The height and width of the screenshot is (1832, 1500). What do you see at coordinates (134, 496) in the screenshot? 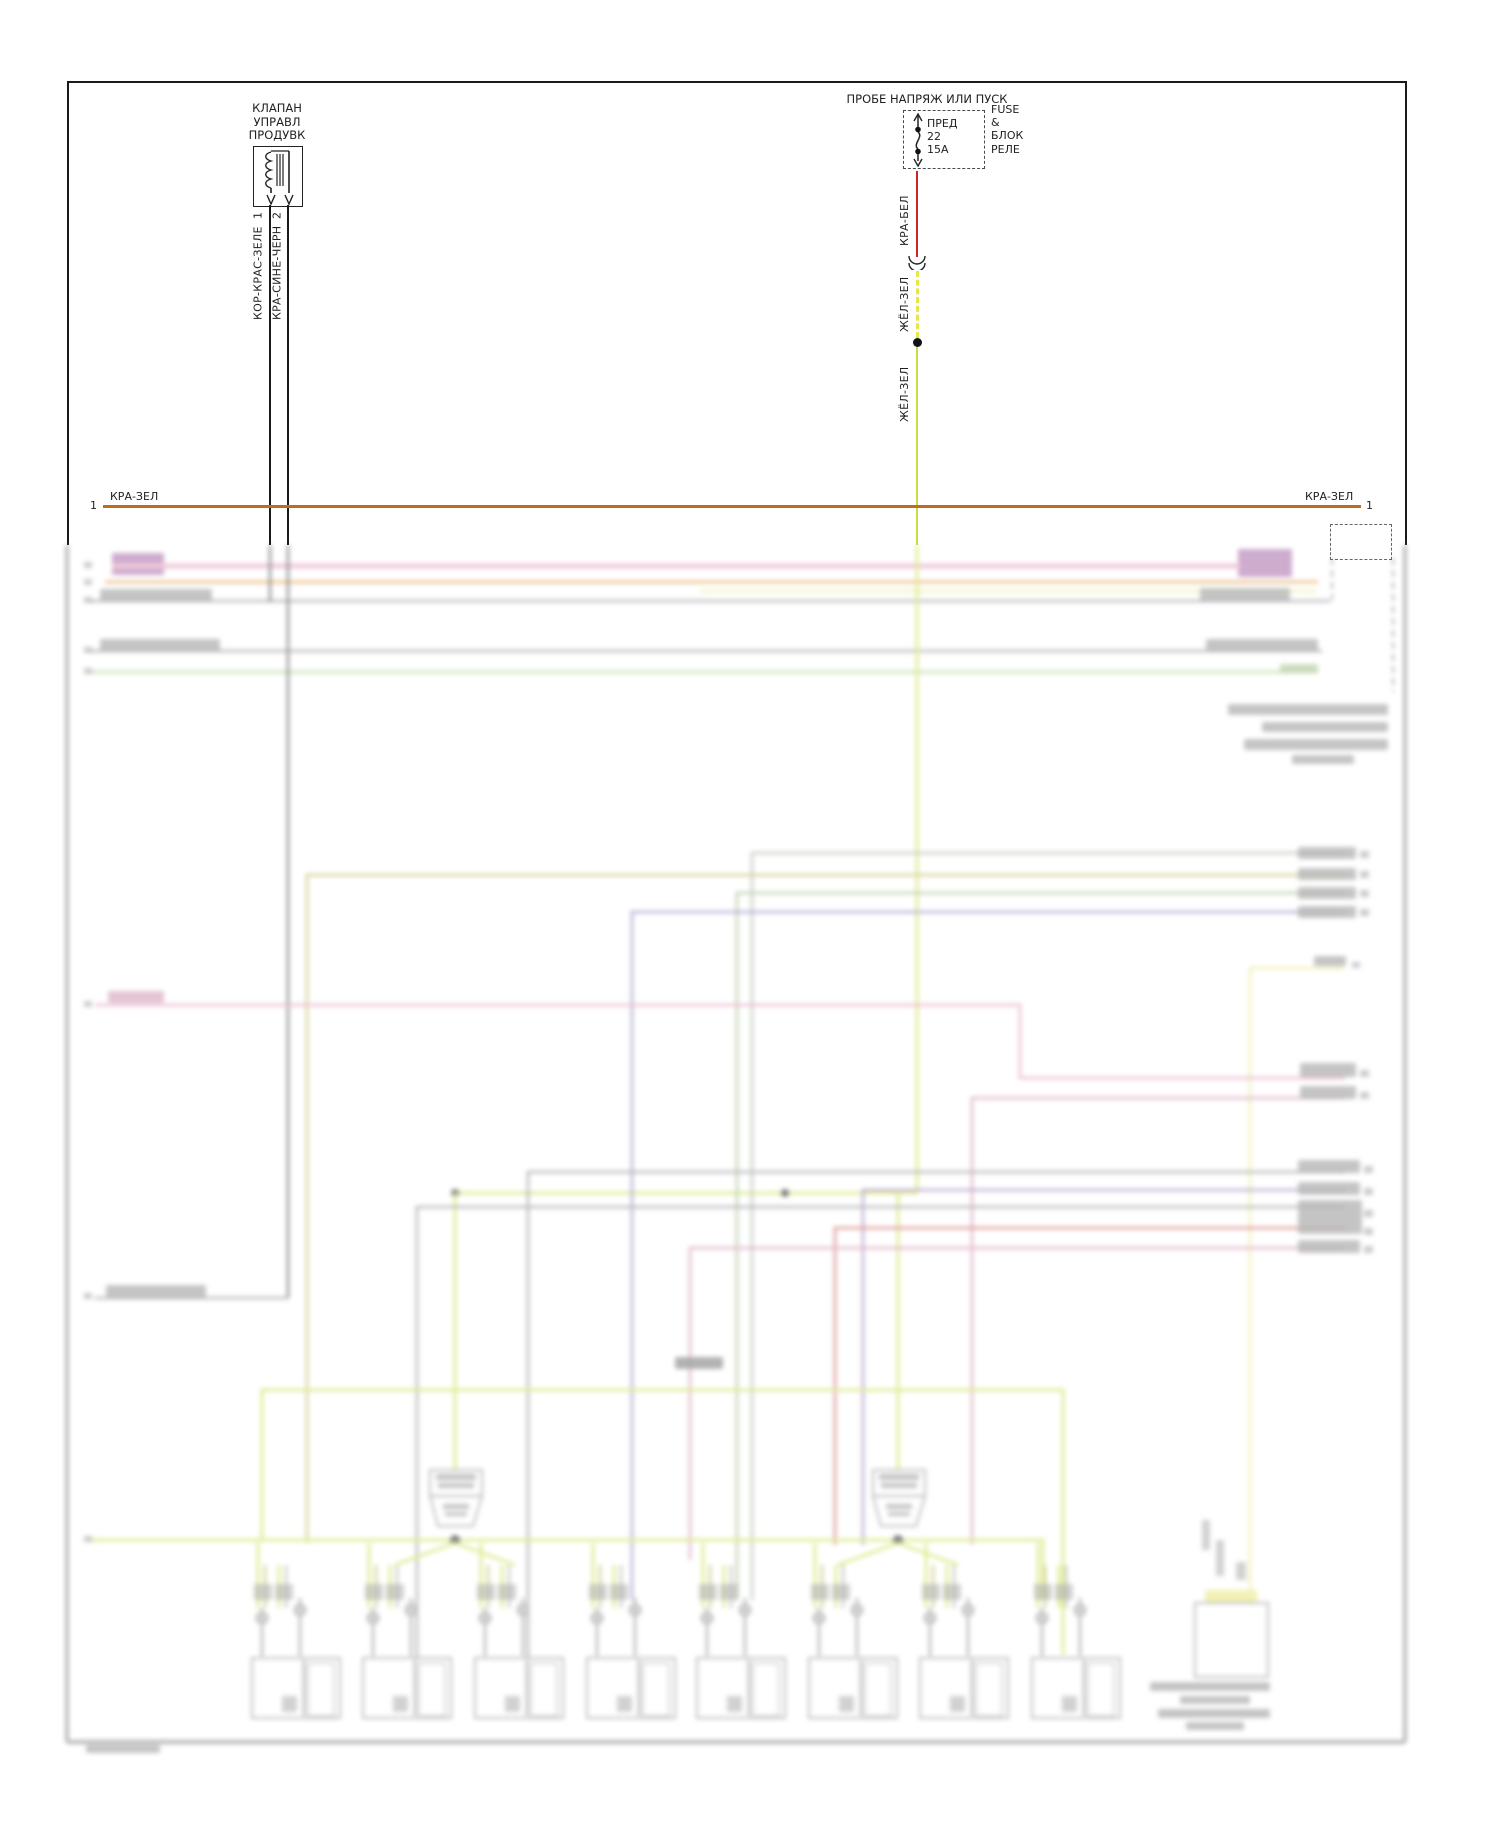
I see `bus-left-label: КРА-ЗЕЛ` at bounding box center [134, 496].